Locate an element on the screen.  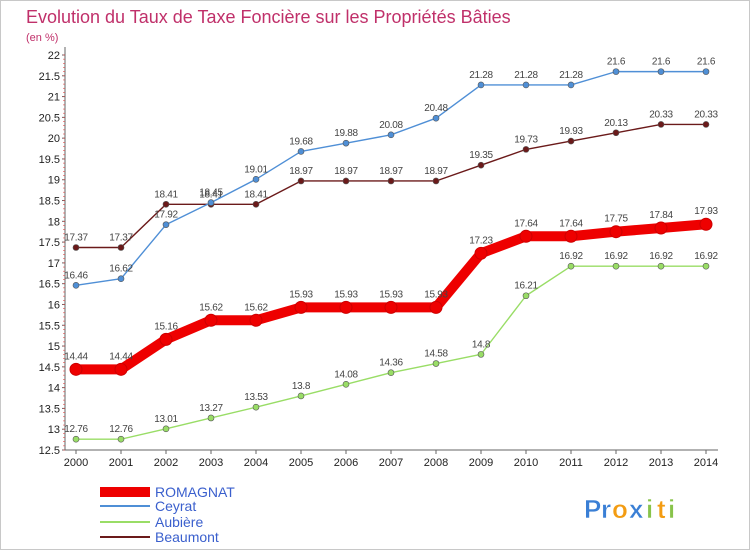
data-label: 20.48 is located at coordinates (436, 108).